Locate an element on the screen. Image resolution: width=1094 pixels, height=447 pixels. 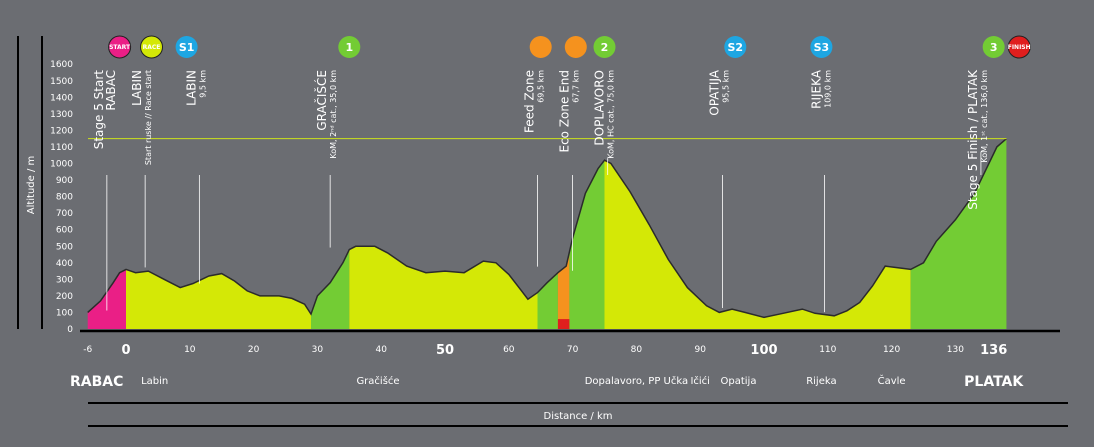
waypoint-sprint: S2 OPATIJA 95,5 km is located at coordinates (727, 172).